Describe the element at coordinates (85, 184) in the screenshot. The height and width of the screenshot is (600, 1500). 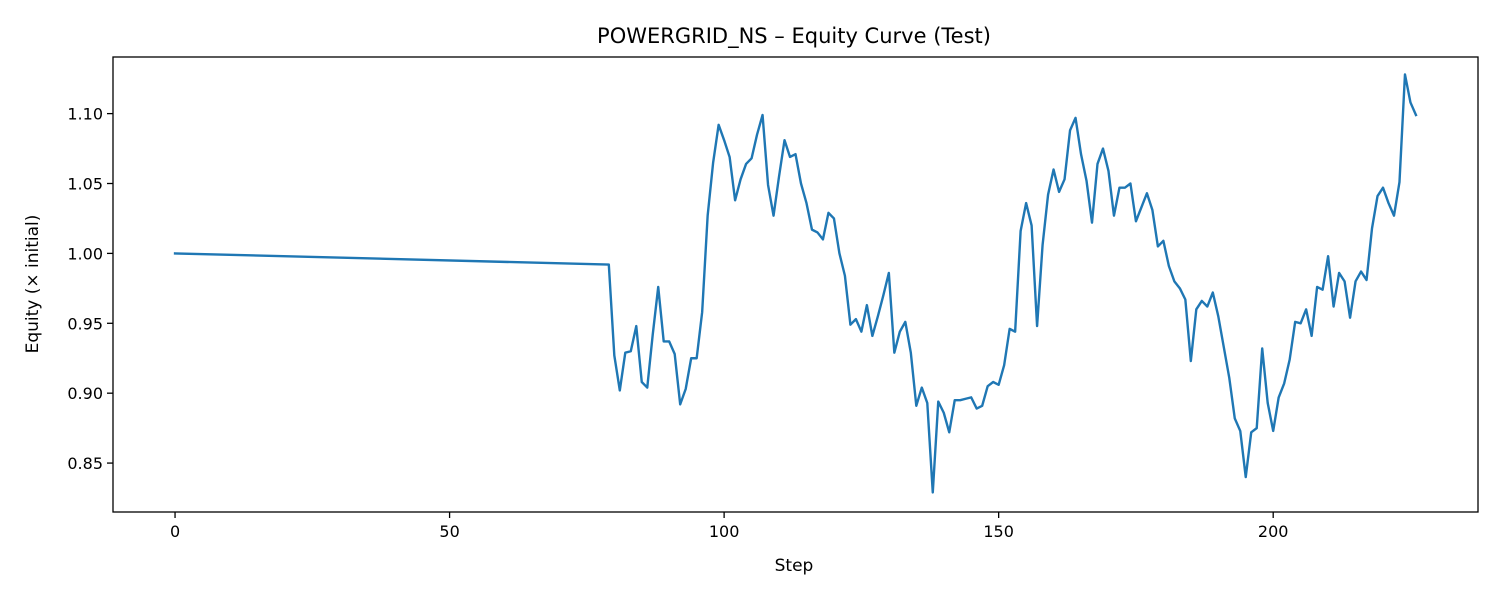
I see `y-tick-label: 1.05` at that location.